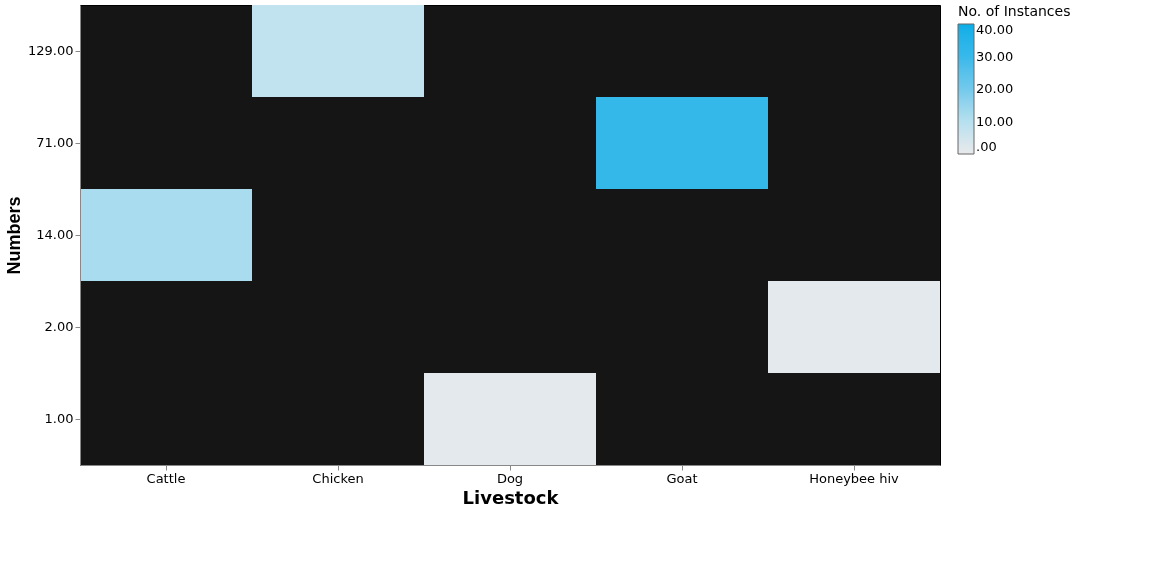 The width and height of the screenshot is (1151, 563). I want to click on y-tick-label: 14.00, so click(55, 234).